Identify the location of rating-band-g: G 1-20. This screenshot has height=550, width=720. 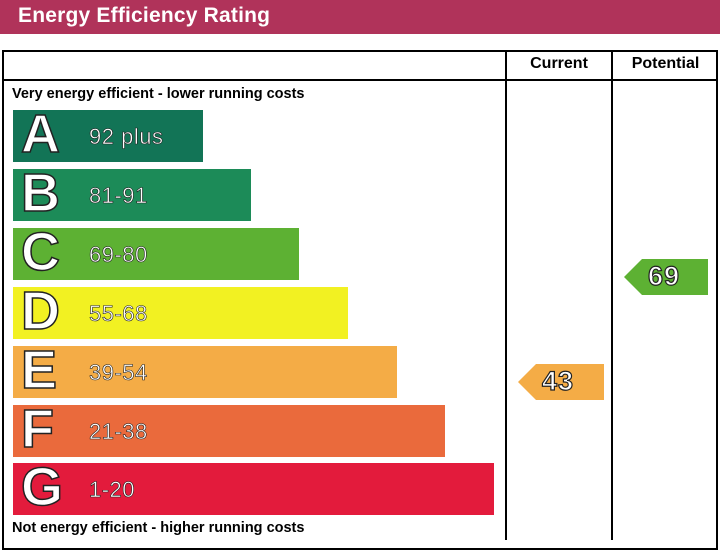
(253, 487).